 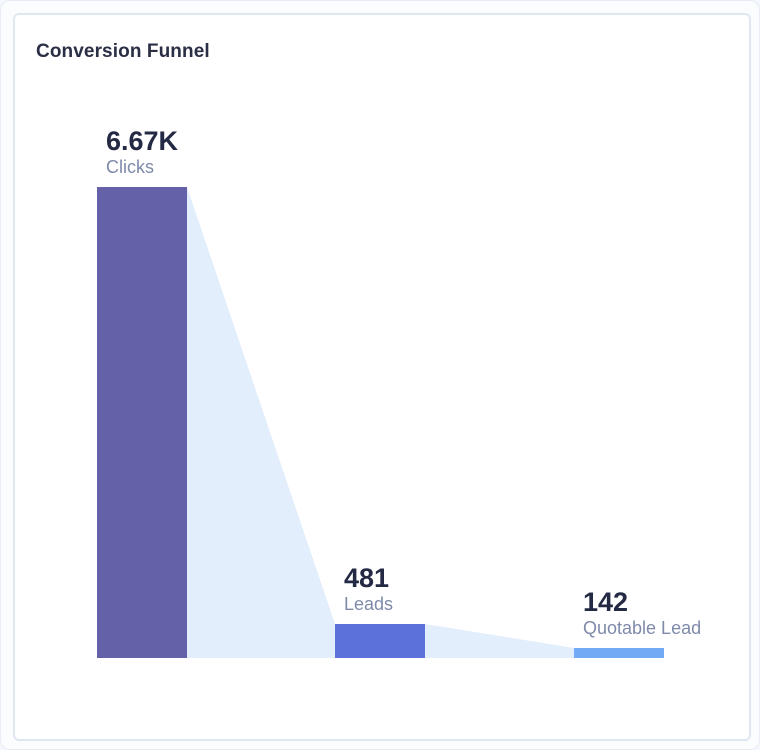 I want to click on card-title: Conversion Funnel, so click(x=123, y=51).